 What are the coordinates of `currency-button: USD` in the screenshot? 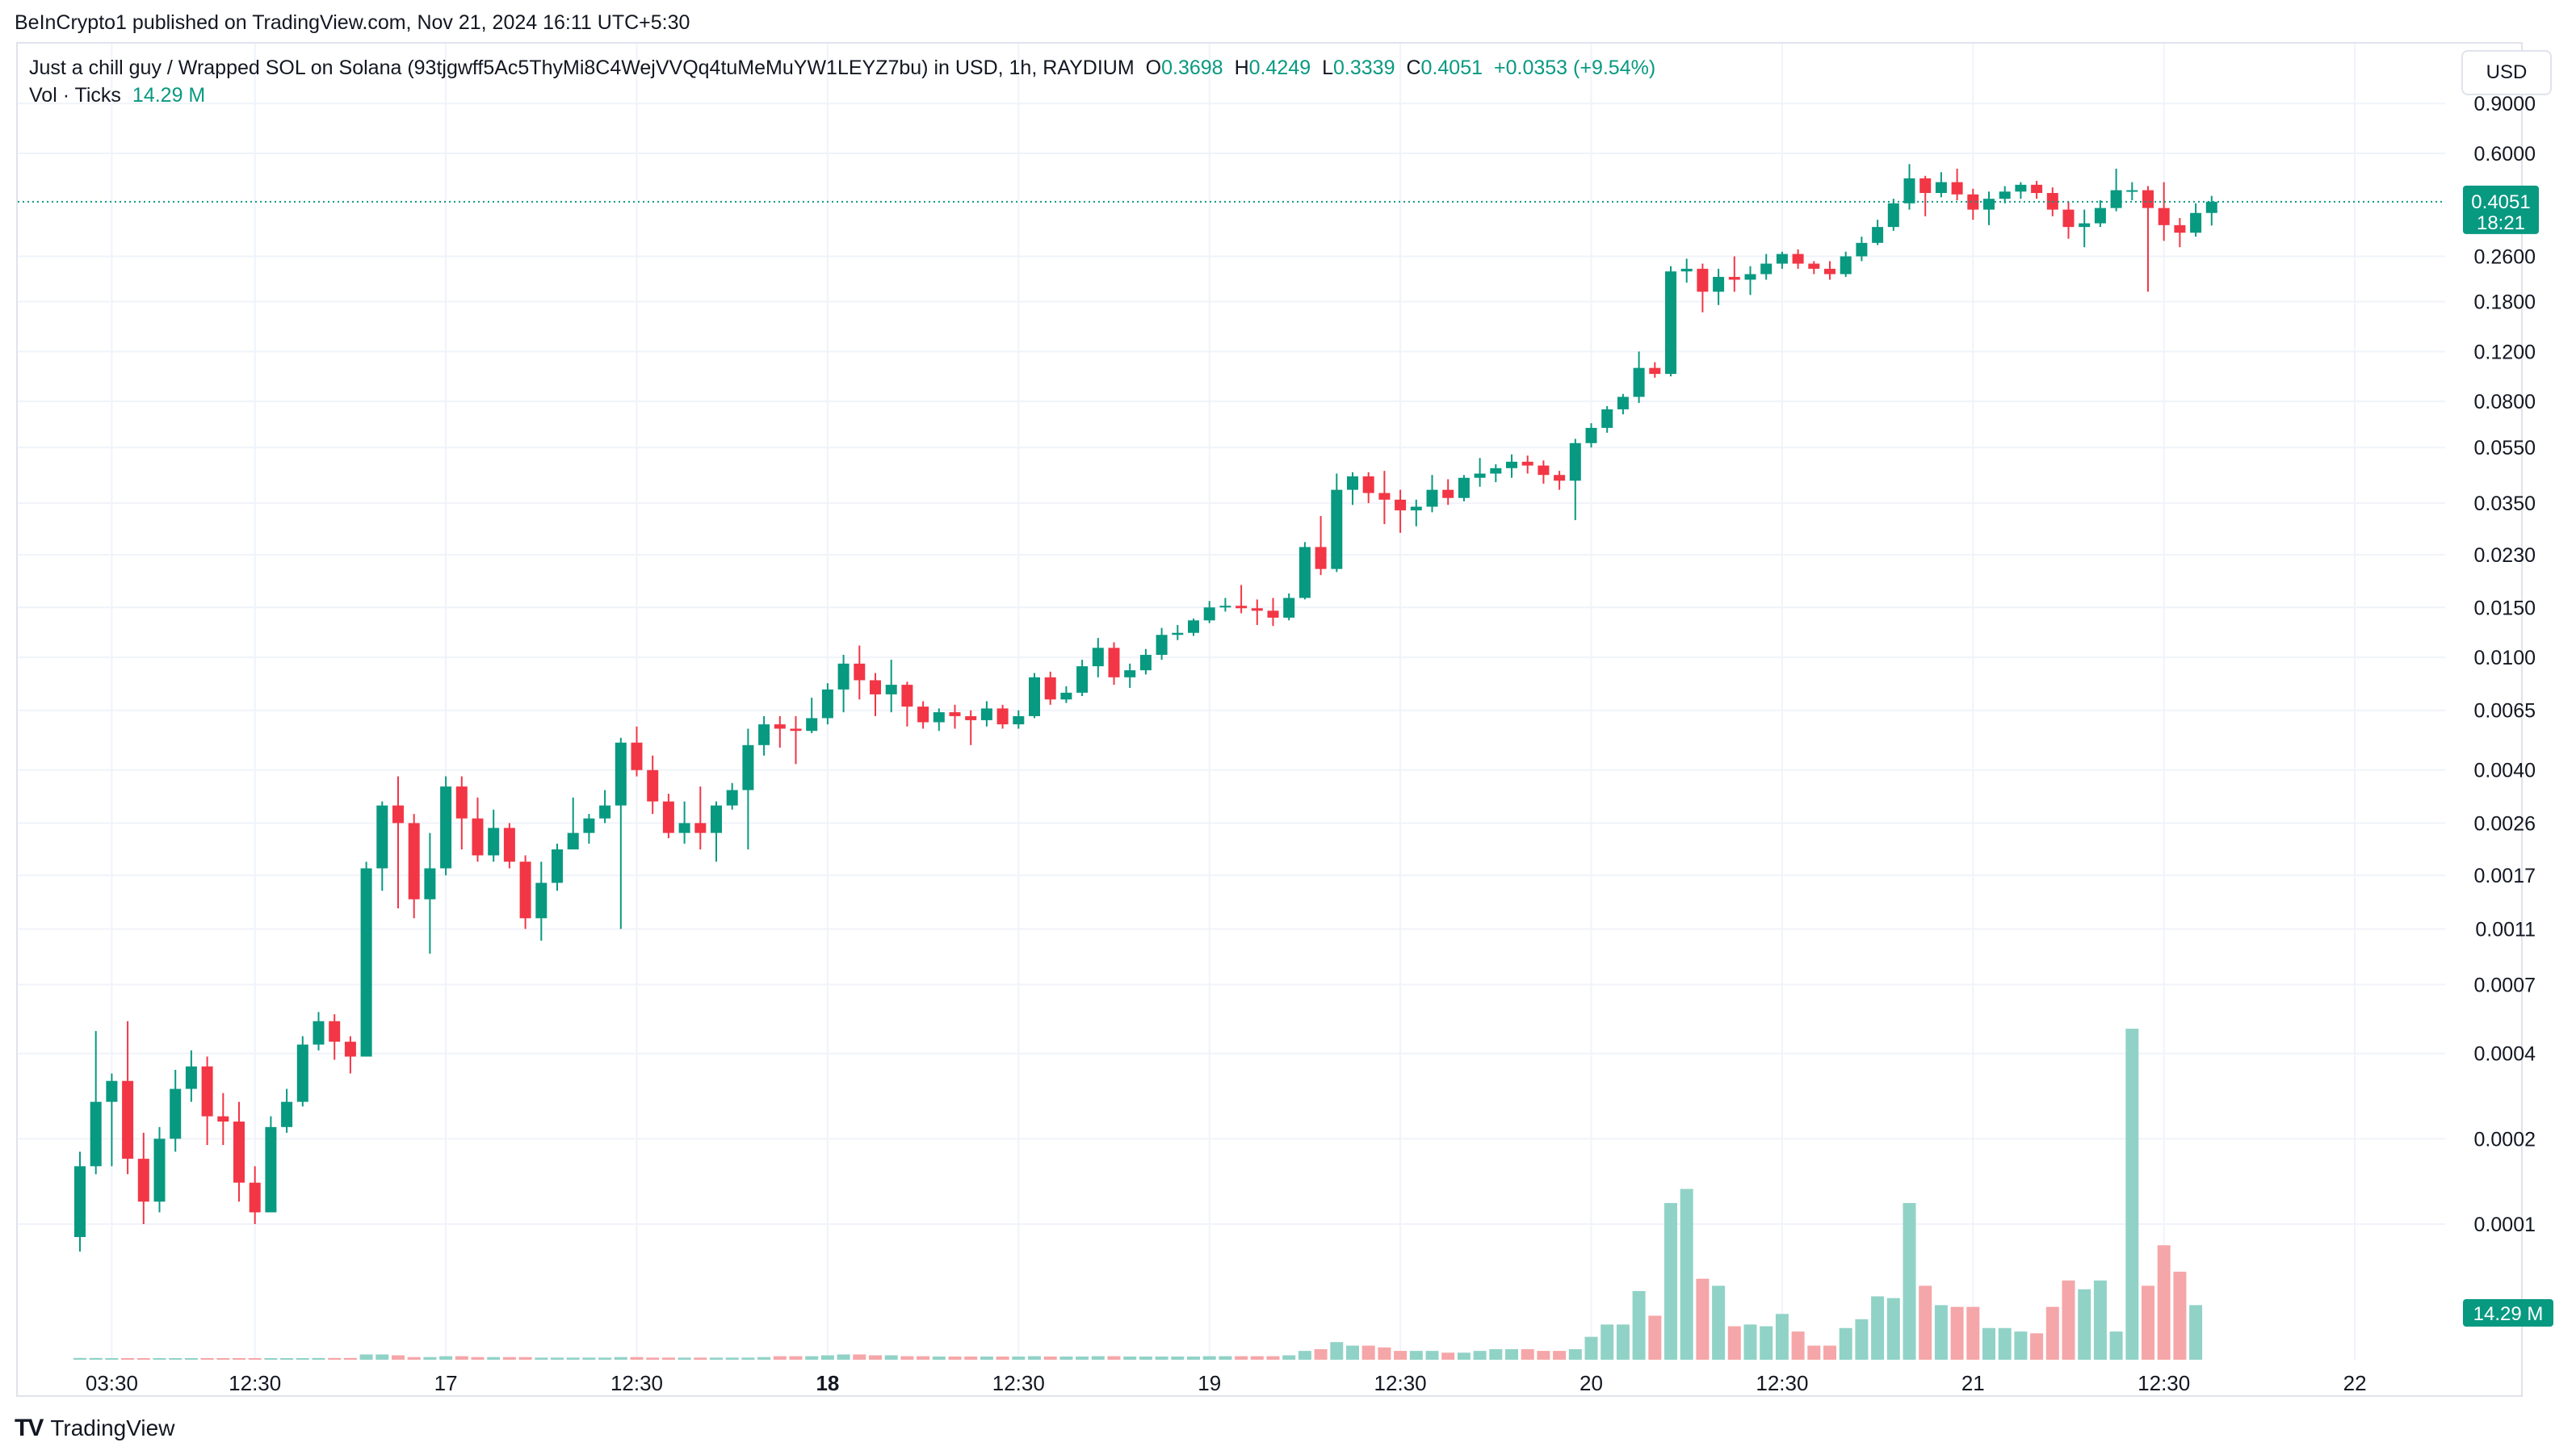 It's located at (2506, 72).